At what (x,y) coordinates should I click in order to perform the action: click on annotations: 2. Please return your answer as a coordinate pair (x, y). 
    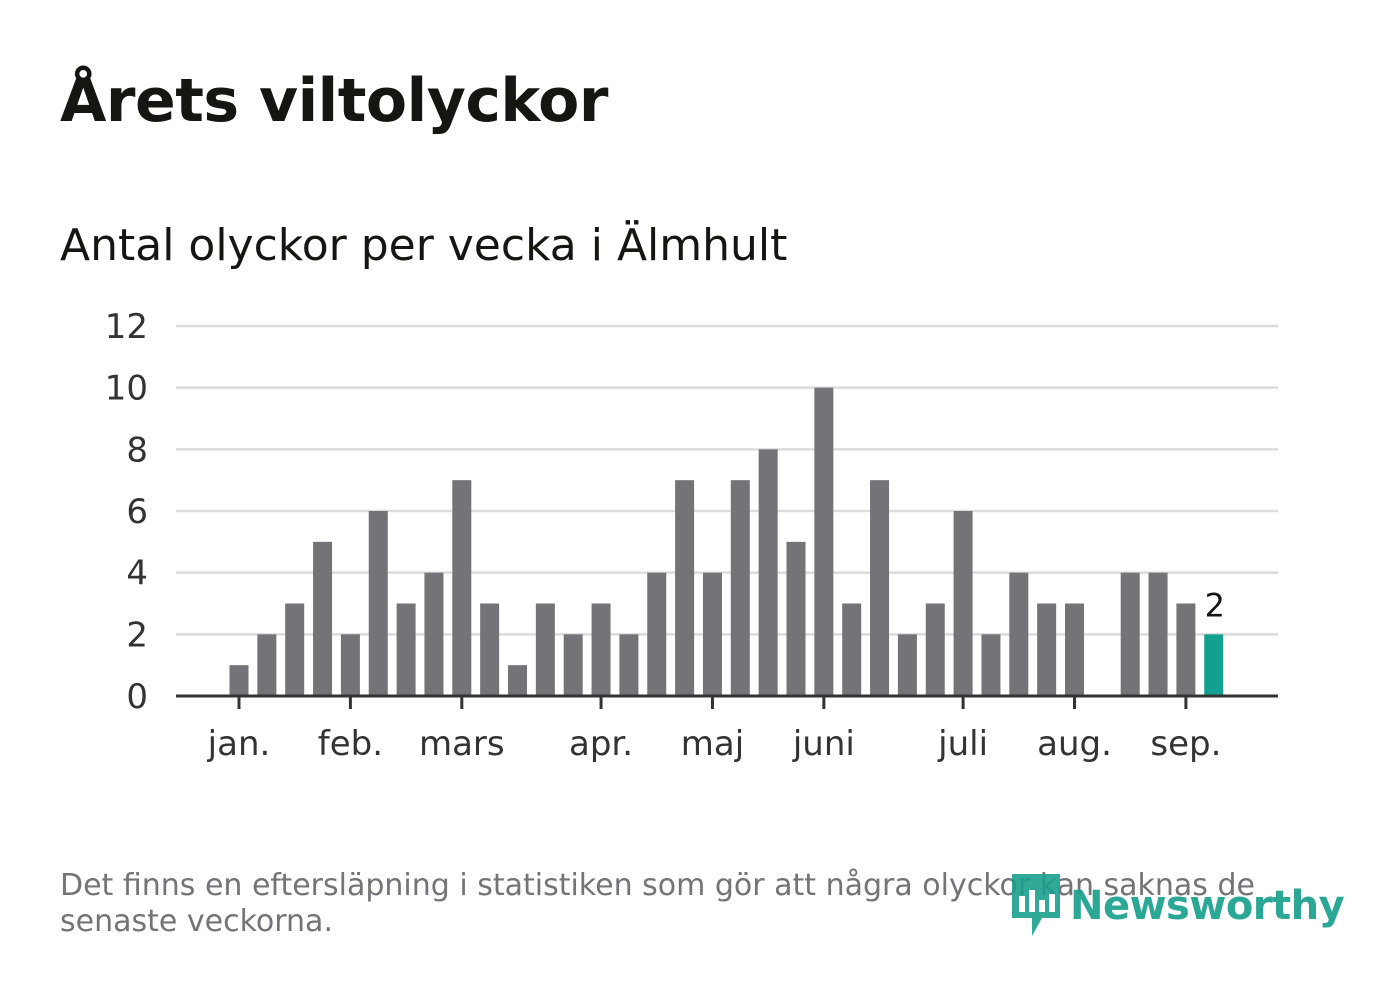
    Looking at the image, I should click on (1215, 605).